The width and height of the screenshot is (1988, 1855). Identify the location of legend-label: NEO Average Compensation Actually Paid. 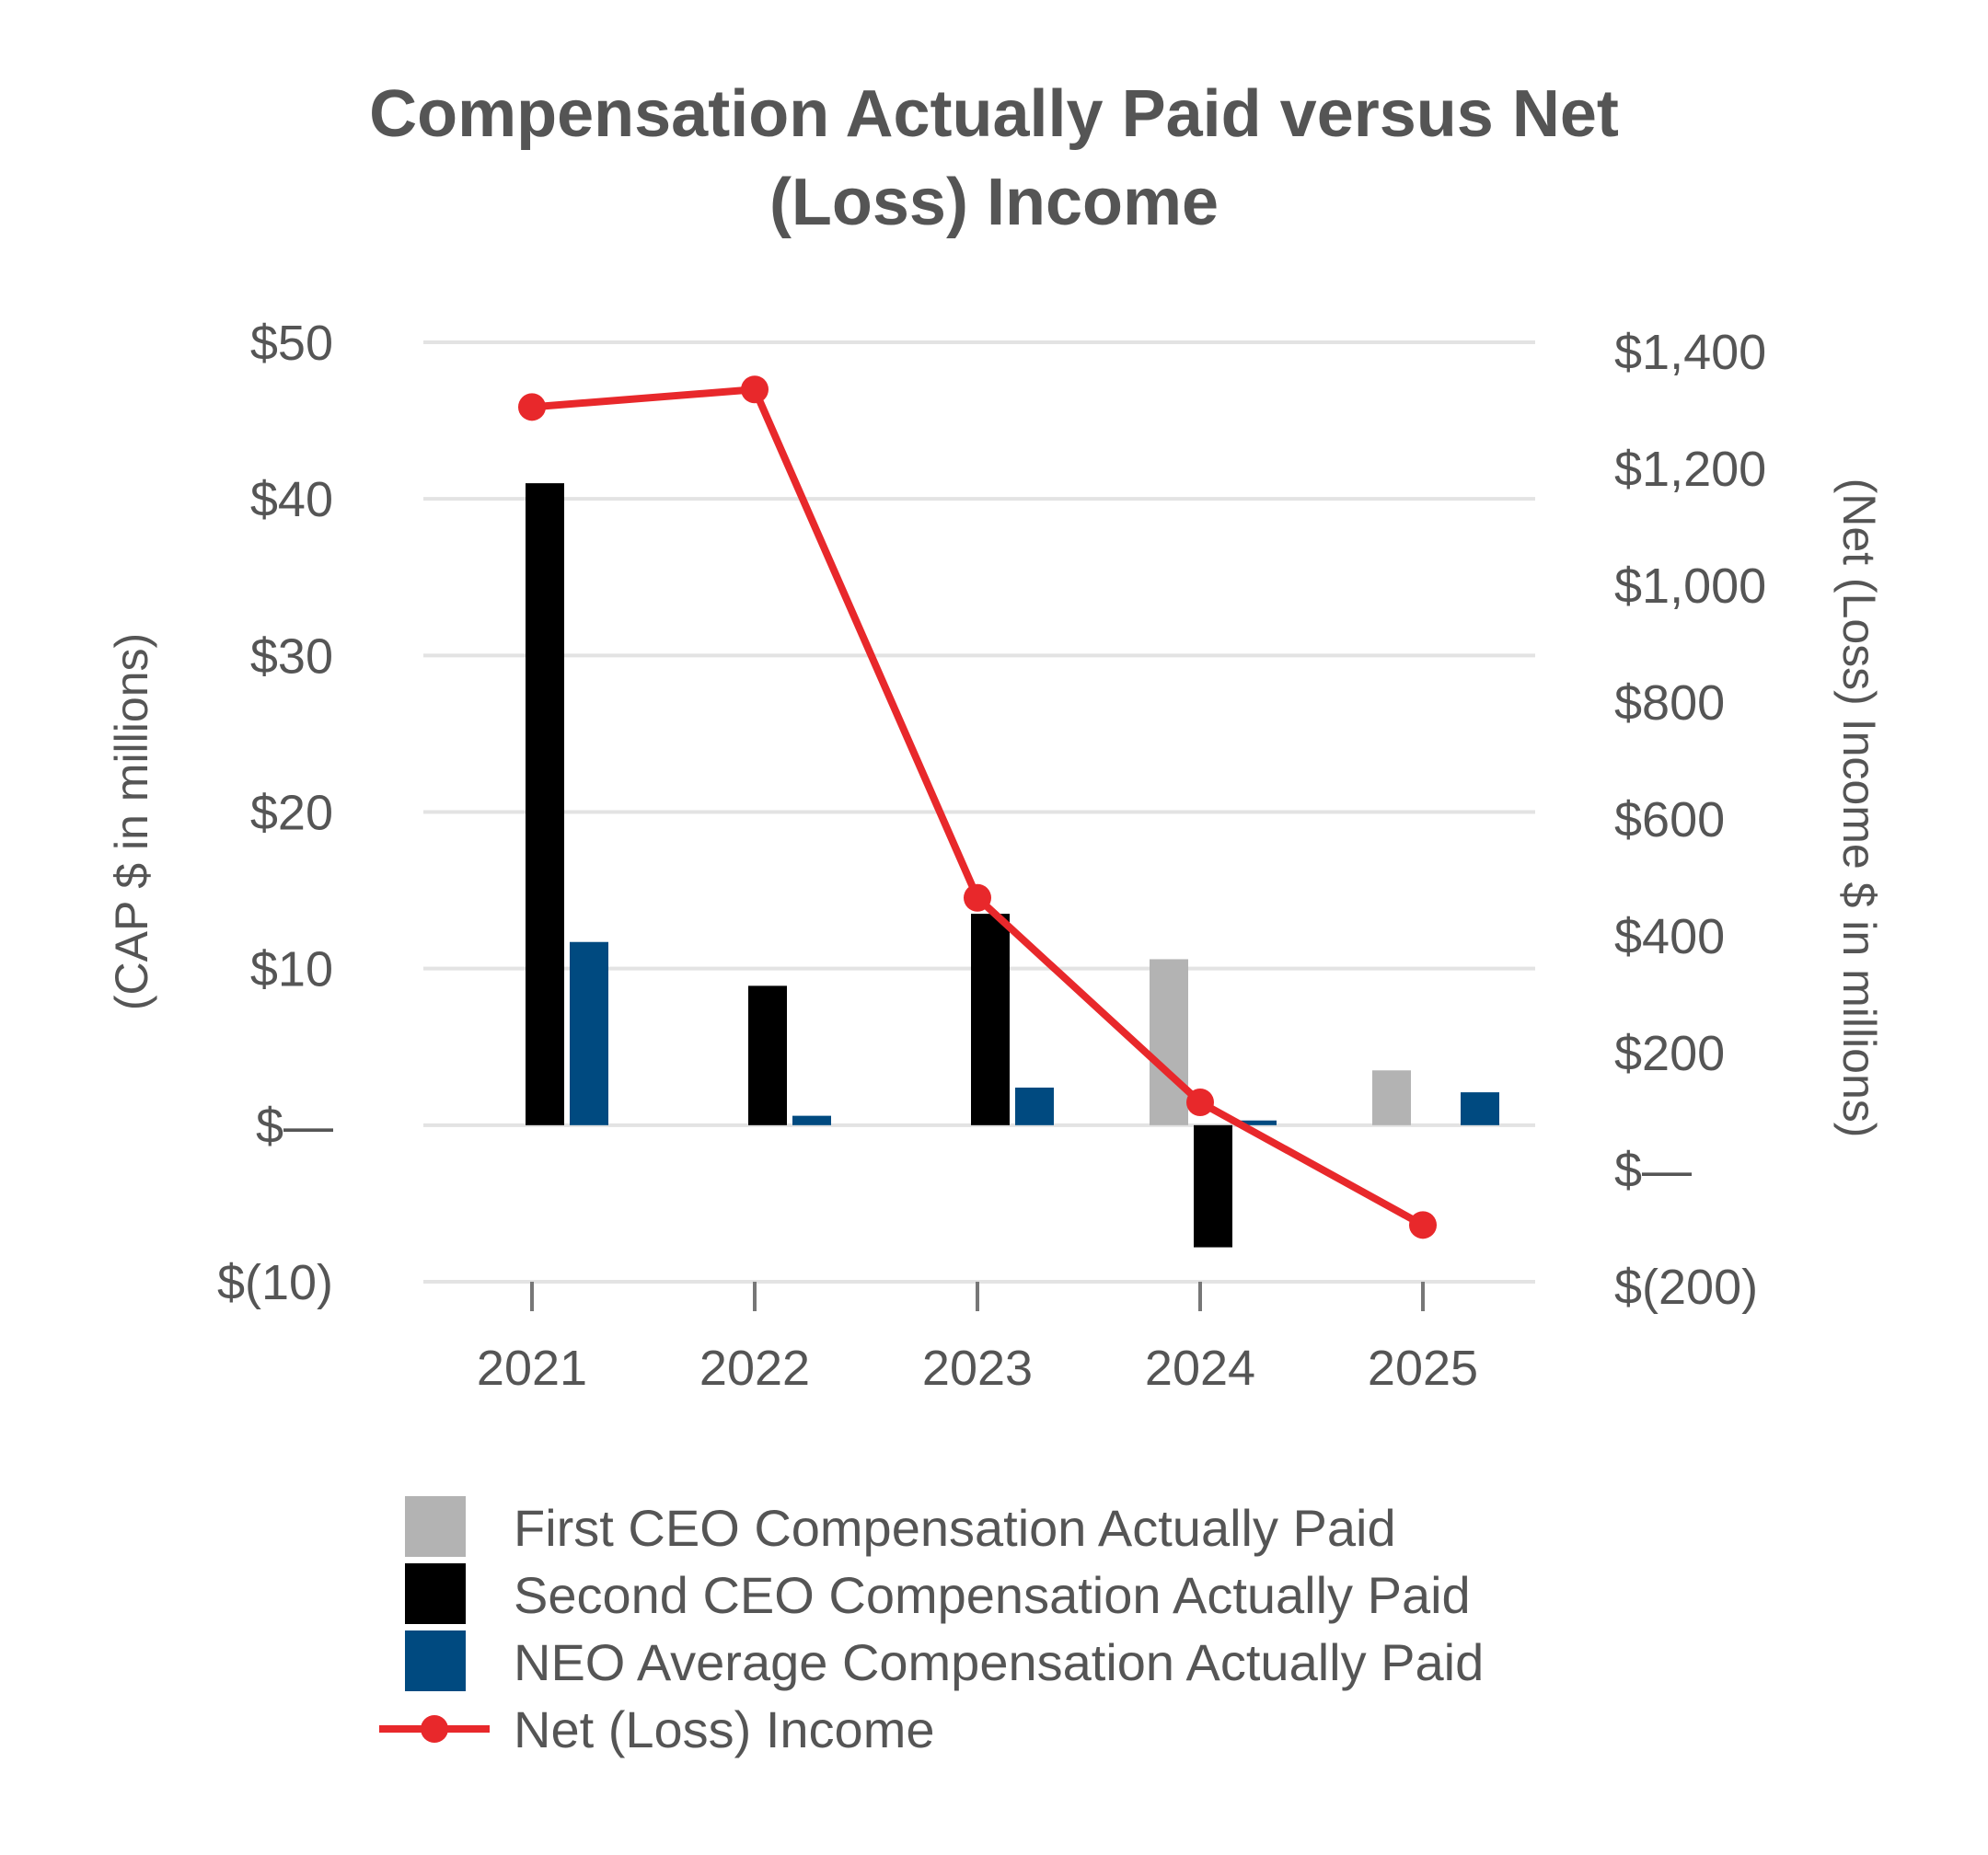
(999, 1662).